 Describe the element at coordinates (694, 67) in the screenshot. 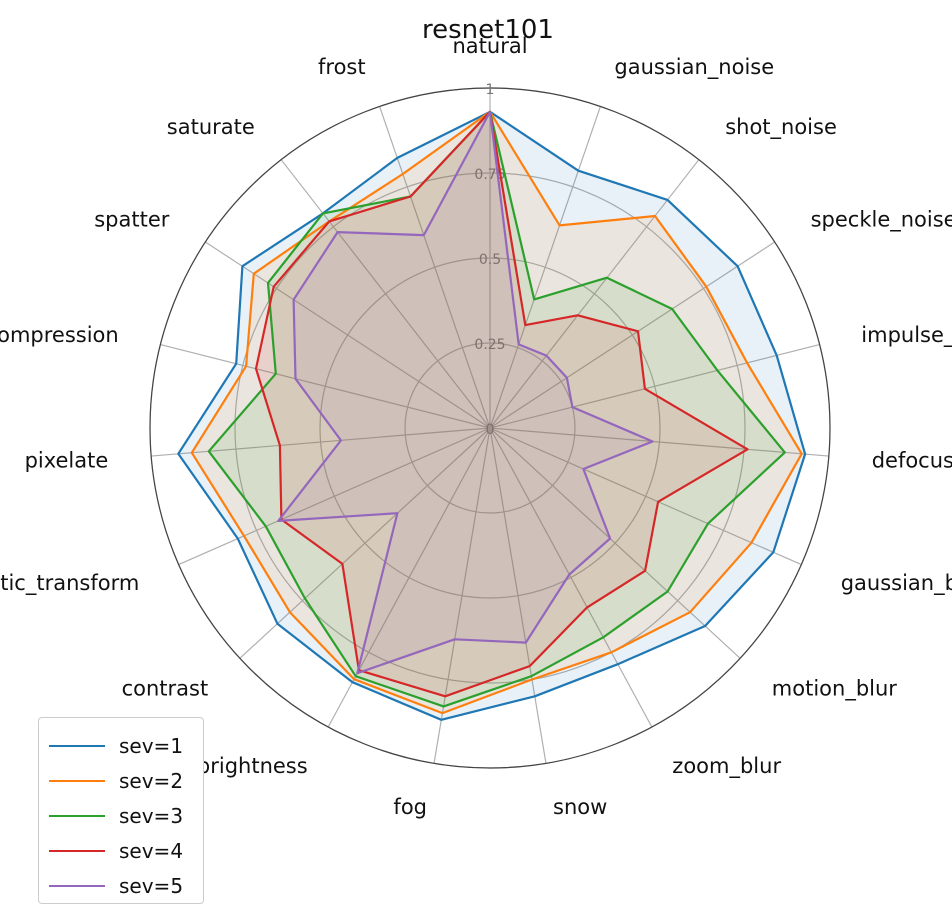

I see `category-label-gaussian-noise: gaussian_noise` at that location.